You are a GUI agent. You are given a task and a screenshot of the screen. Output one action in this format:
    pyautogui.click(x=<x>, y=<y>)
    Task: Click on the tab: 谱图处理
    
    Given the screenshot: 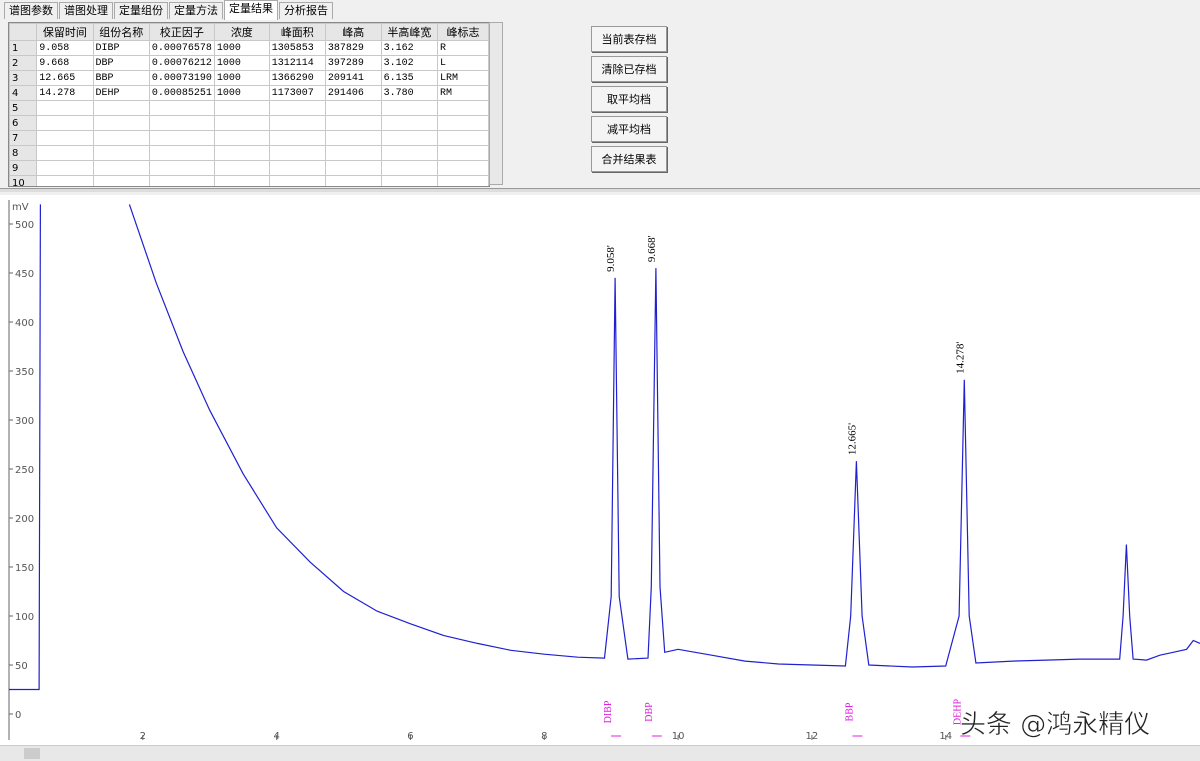 What is the action you would take?
    pyautogui.click(x=86, y=10)
    